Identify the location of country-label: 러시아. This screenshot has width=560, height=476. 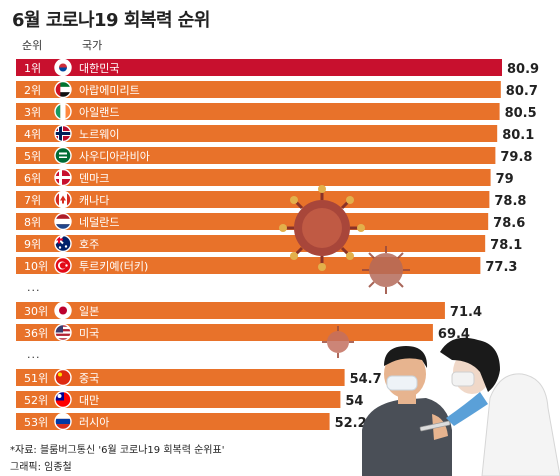
(94, 422).